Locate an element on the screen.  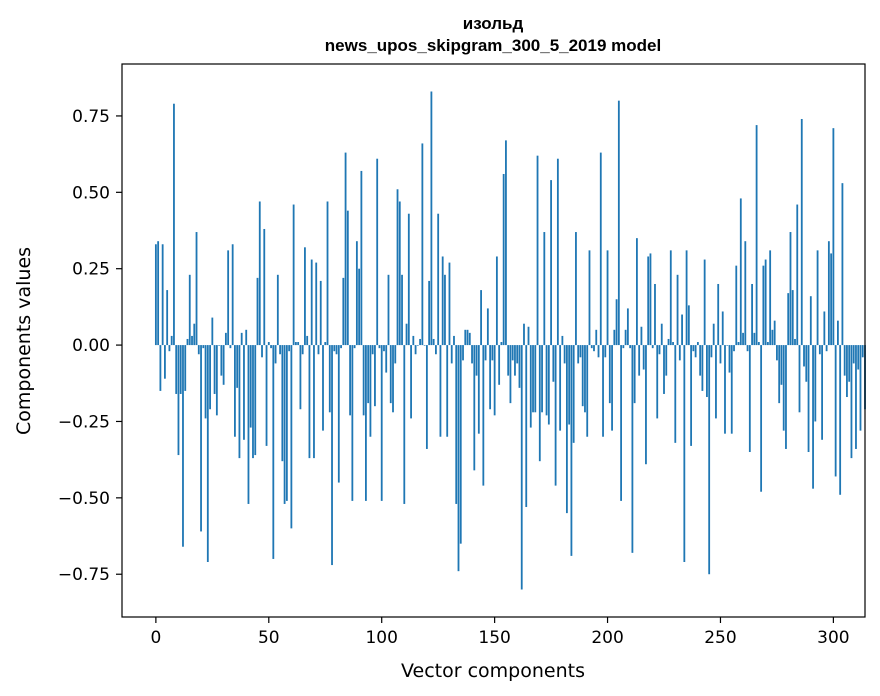
x-tick-label: 0 is located at coordinates (155, 638).